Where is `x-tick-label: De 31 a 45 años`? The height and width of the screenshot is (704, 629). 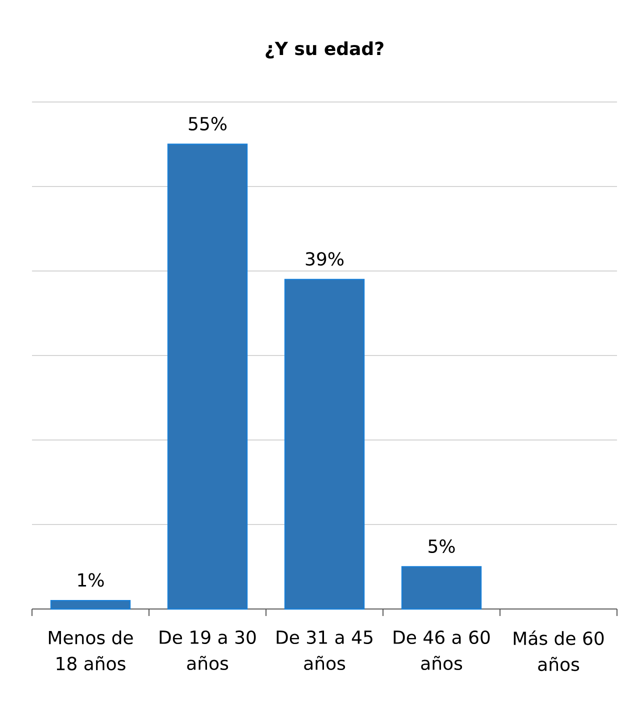 x-tick-label: De 31 a 45 años is located at coordinates (324, 650).